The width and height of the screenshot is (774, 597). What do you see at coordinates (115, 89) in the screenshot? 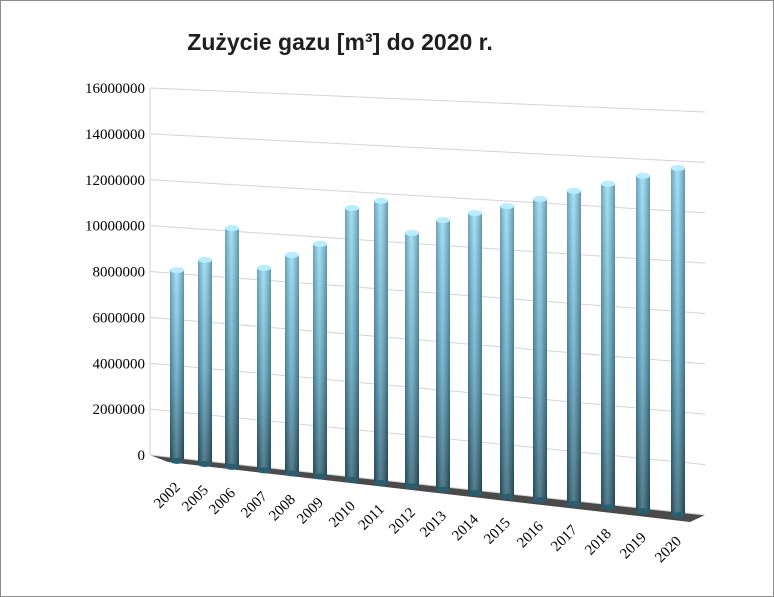
I see `y-tick-label: 16000000` at bounding box center [115, 89].